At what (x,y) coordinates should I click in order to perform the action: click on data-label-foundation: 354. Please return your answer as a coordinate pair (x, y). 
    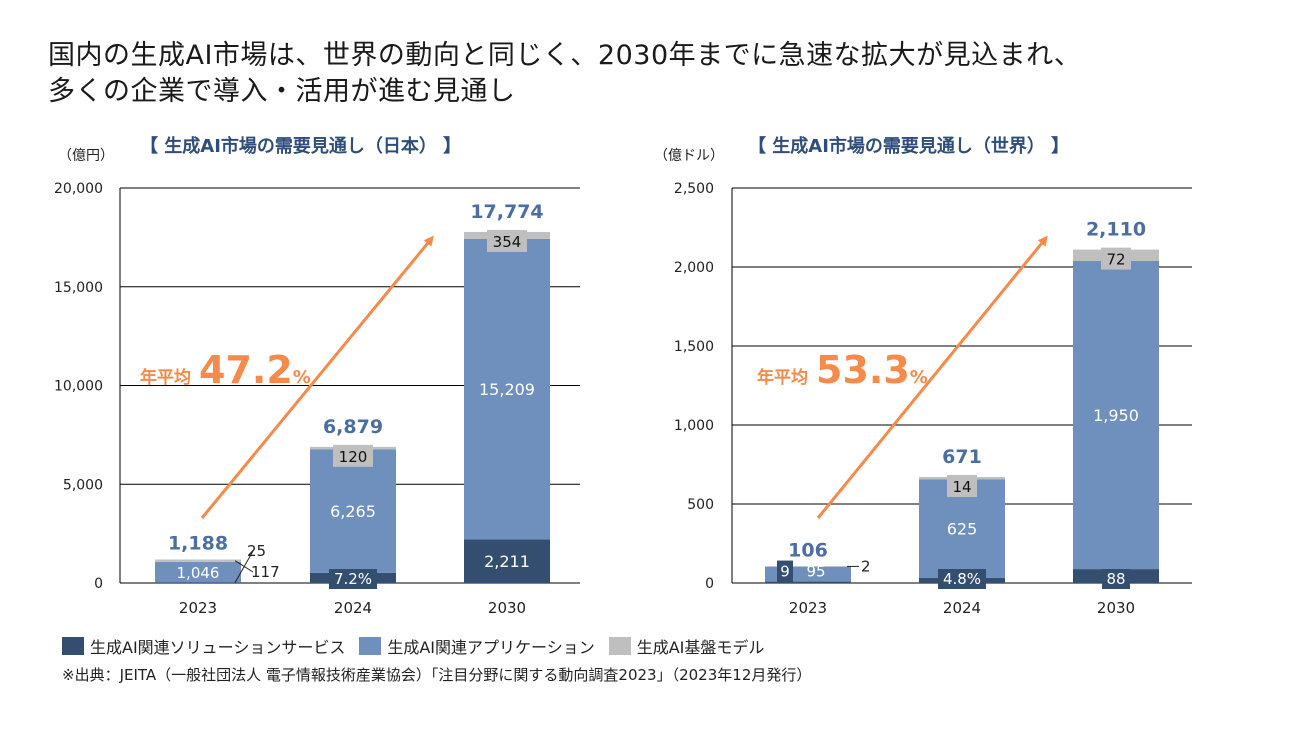
    Looking at the image, I should click on (507, 242).